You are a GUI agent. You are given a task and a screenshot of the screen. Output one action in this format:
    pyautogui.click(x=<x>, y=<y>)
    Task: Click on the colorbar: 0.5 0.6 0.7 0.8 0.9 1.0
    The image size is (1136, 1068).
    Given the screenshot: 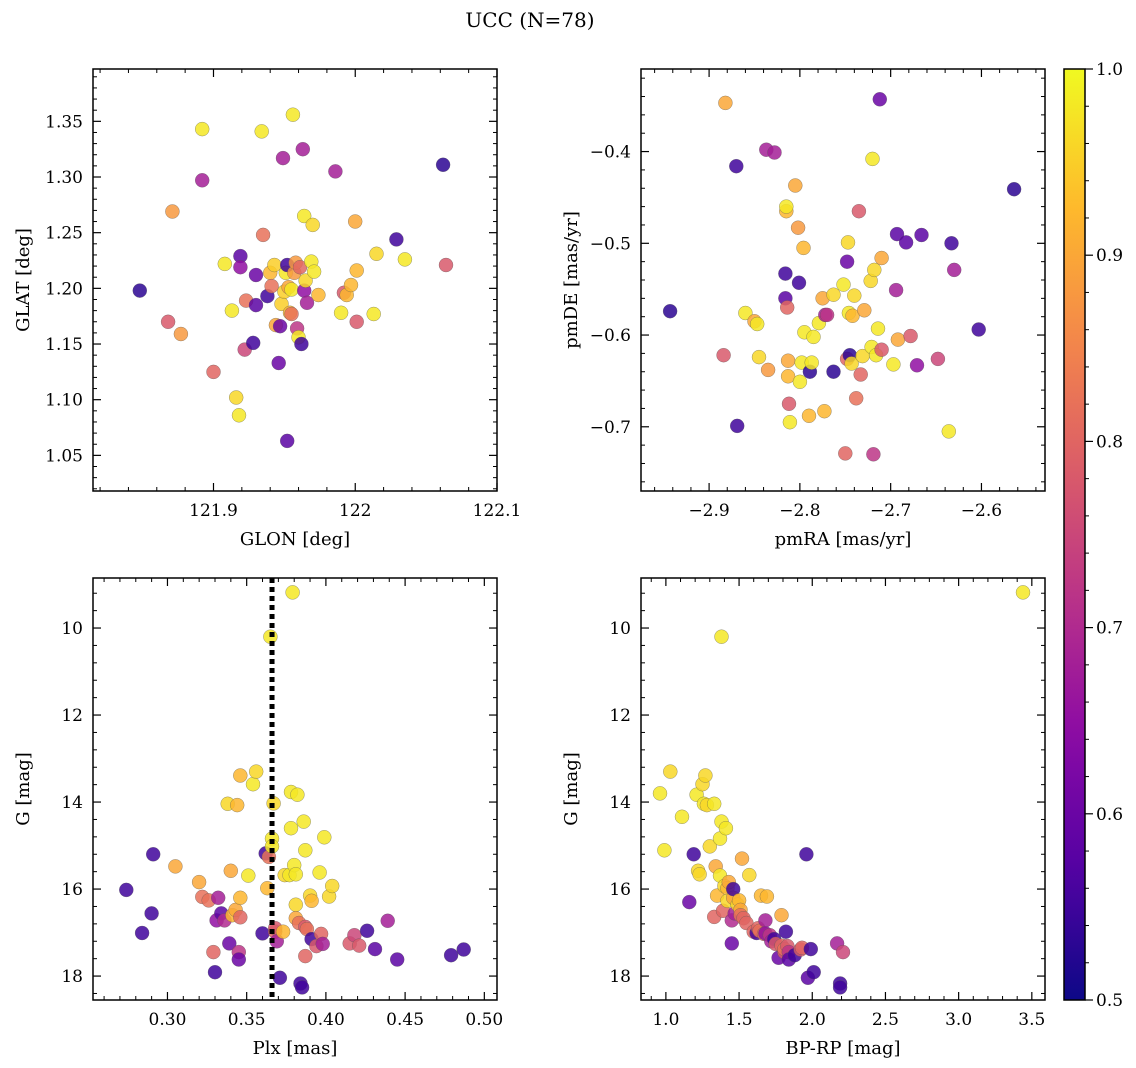 What is the action you would take?
    pyautogui.click(x=1093, y=535)
    